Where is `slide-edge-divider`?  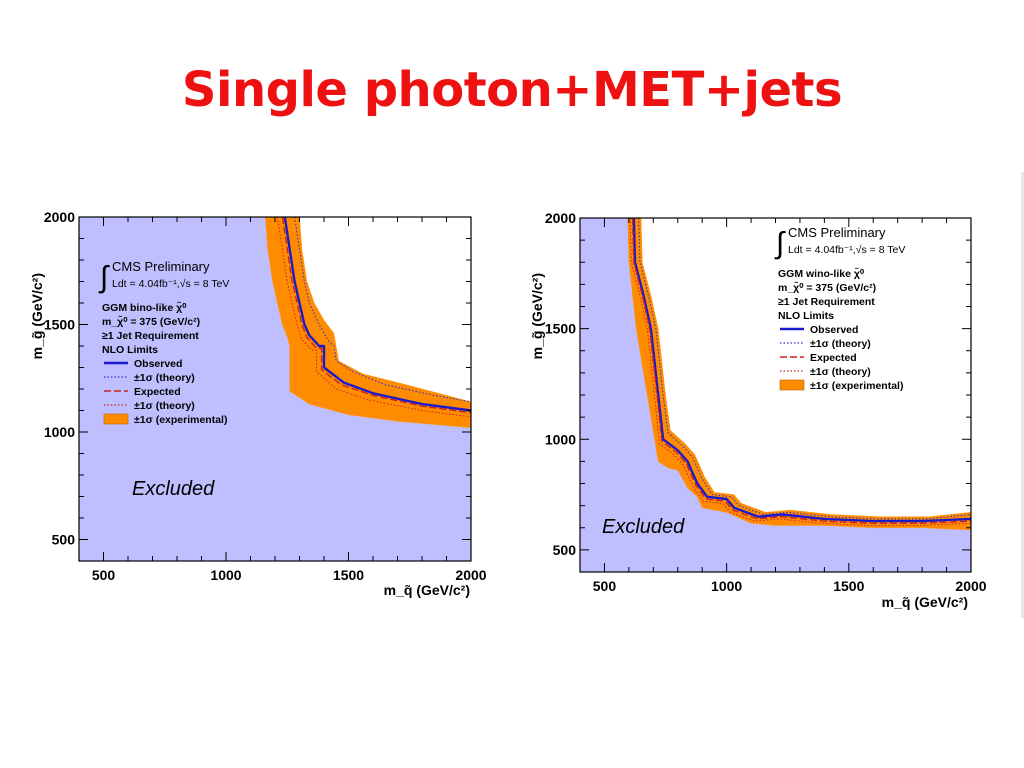 slide-edge-divider is located at coordinates (1022, 395).